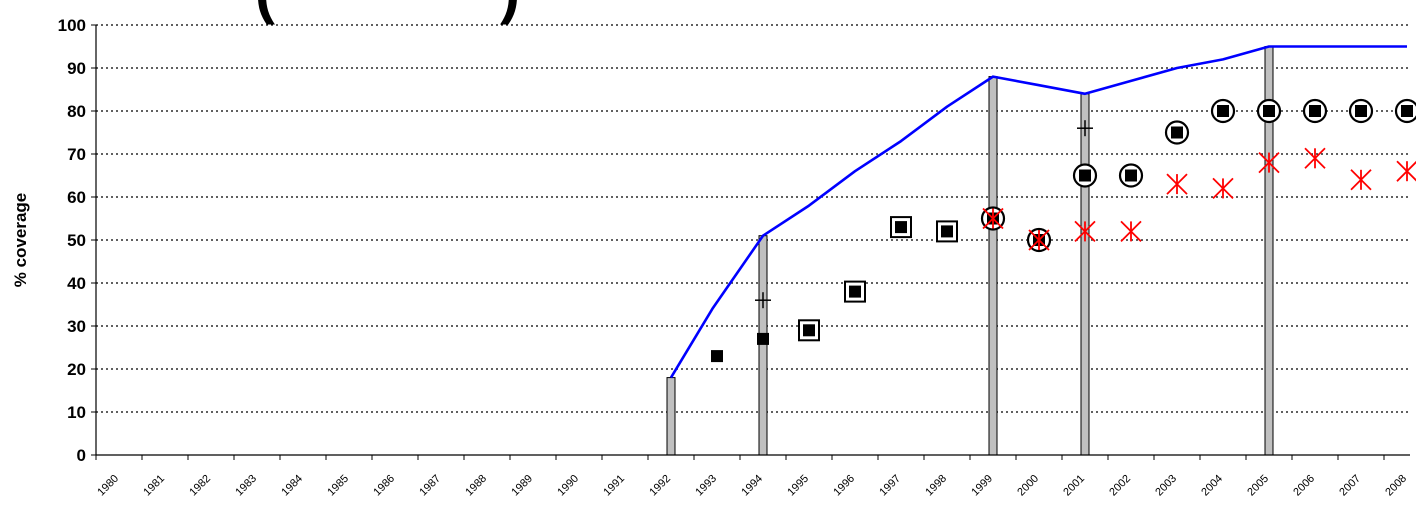 This screenshot has width=1416, height=509. Describe the element at coordinates (890, 486) in the screenshot. I see `x-tick-label-1997: 1997` at that location.